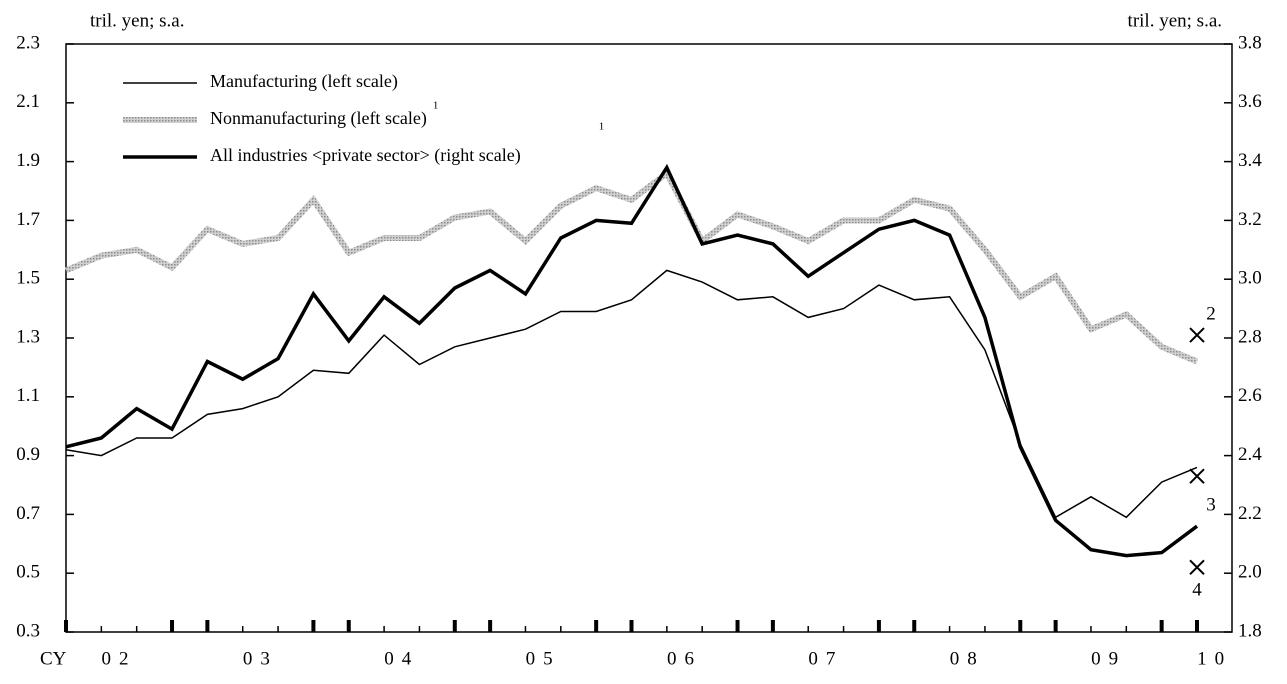 This screenshot has width=1287, height=684. What do you see at coordinates (1250, 454) in the screenshot?
I see `y2-tick-label: 2.4` at bounding box center [1250, 454].